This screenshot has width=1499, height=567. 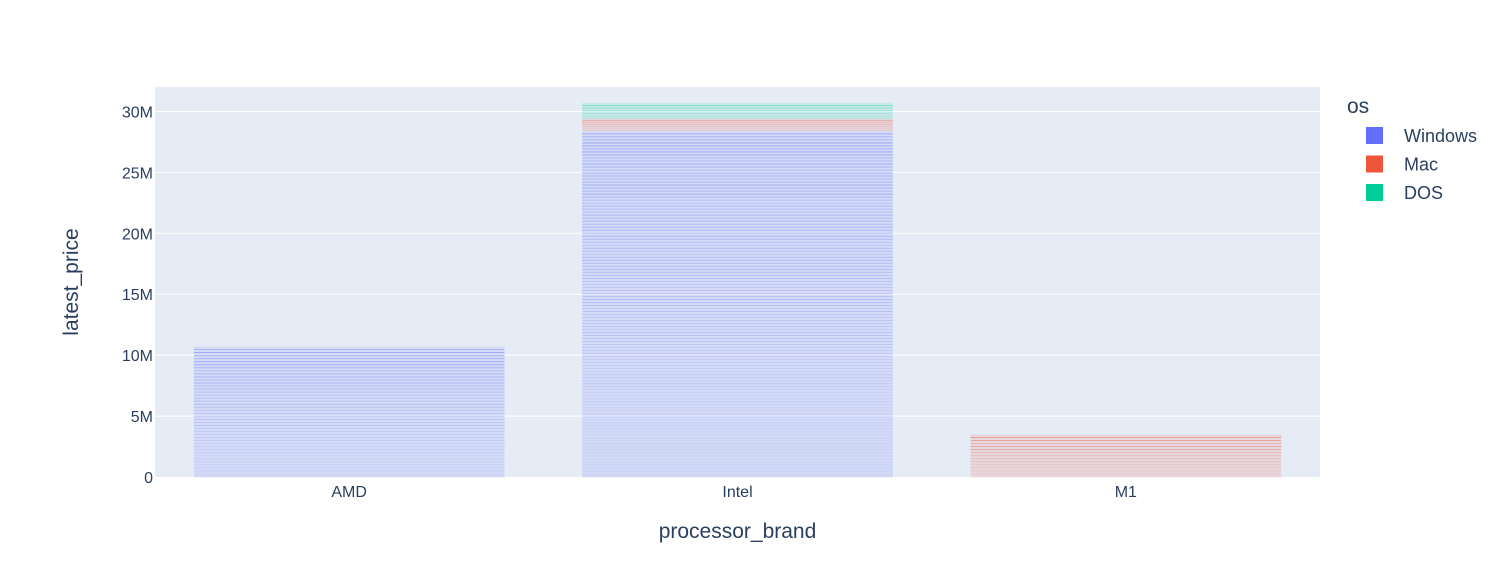 I want to click on y-tick-label: 20M, so click(x=137, y=234).